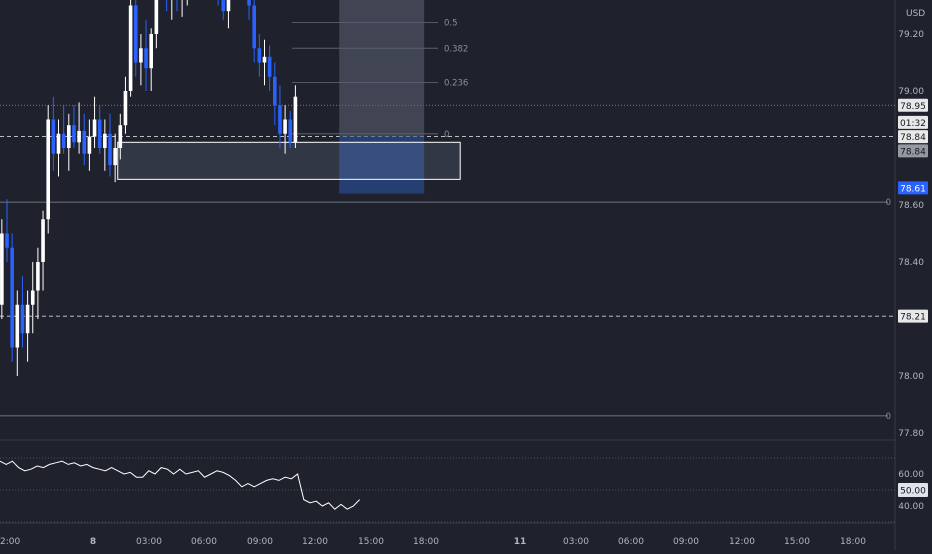 The image size is (932, 554). Describe the element at coordinates (446, 135) in the screenshot. I see `fib-level-label: 0` at that location.